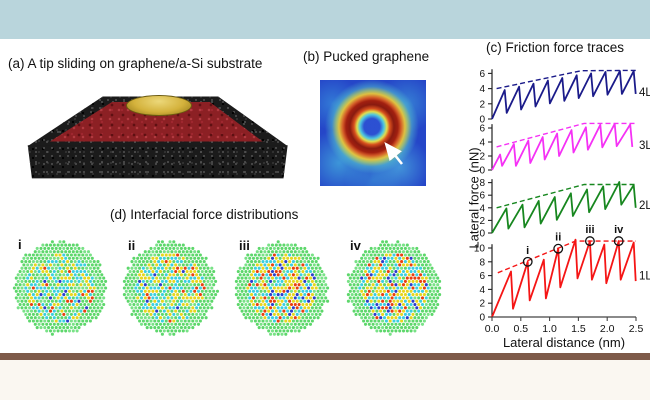 This screenshot has height=400, width=650. Describe the element at coordinates (549, 329) in the screenshot. I see `svg-text: 1.0` at that location.